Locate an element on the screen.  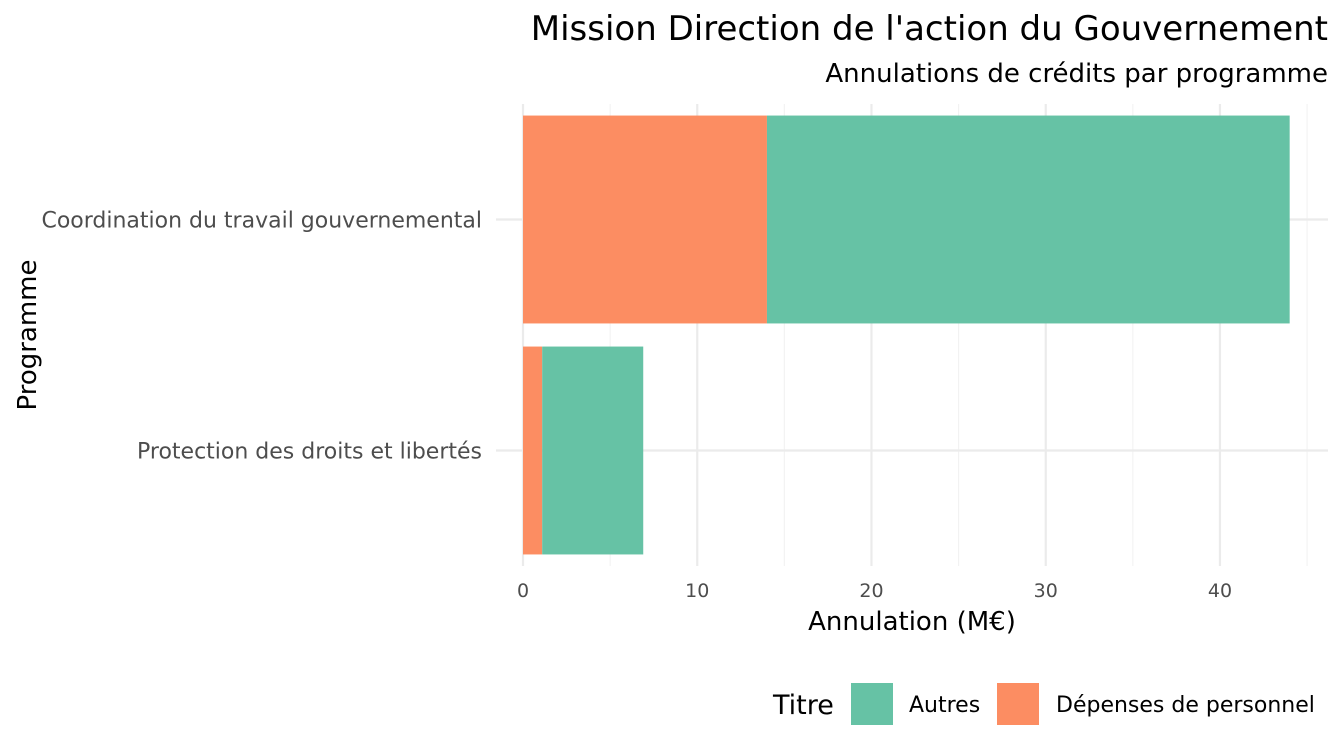
legend-label-autres: Autres is located at coordinates (944, 705).